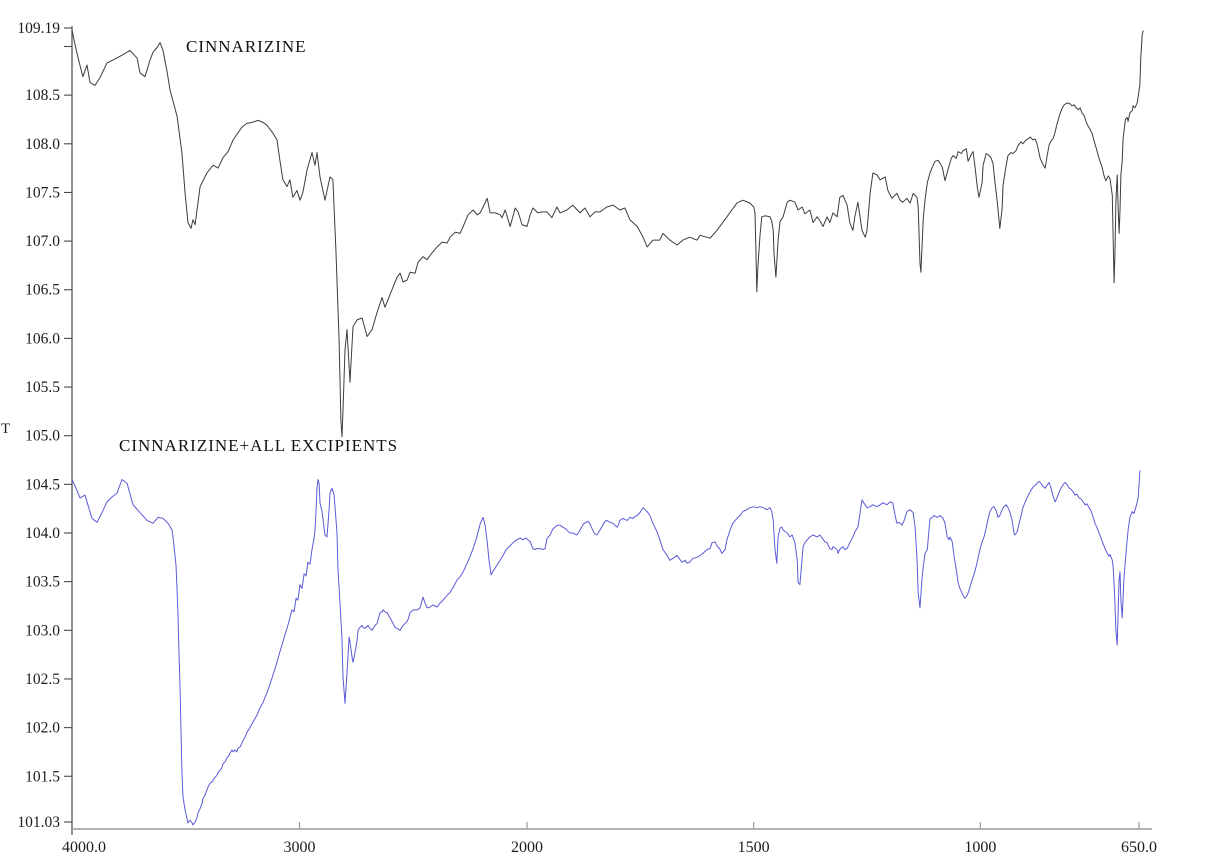 Image resolution: width=1225 pixels, height=860 pixels. Describe the element at coordinates (980, 847) in the screenshot. I see `x-tick-label: 1000` at that location.